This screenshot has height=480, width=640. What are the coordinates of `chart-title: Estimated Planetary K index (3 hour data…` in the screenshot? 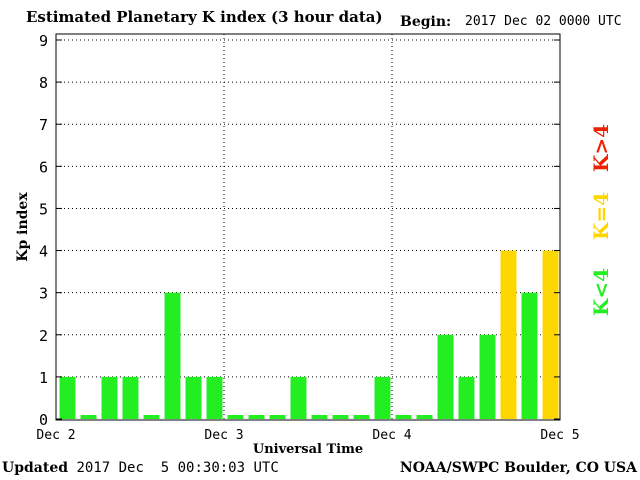 It's located at (204, 17).